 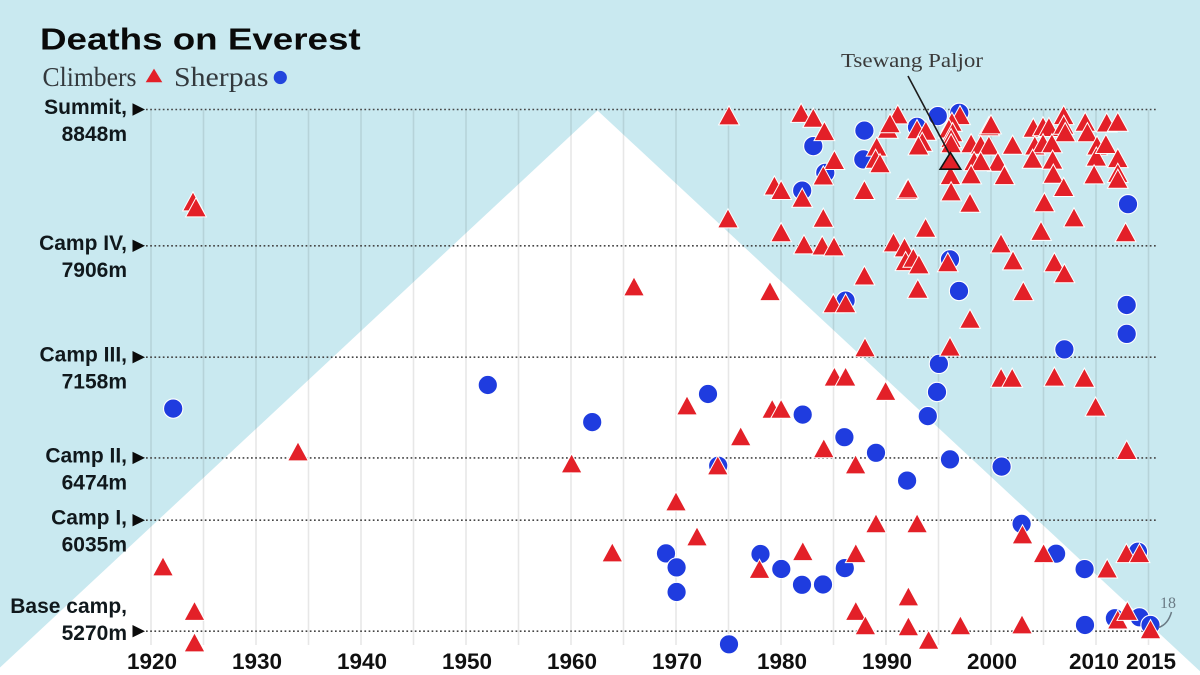 I want to click on svg-text: 2000, so click(x=992, y=661).